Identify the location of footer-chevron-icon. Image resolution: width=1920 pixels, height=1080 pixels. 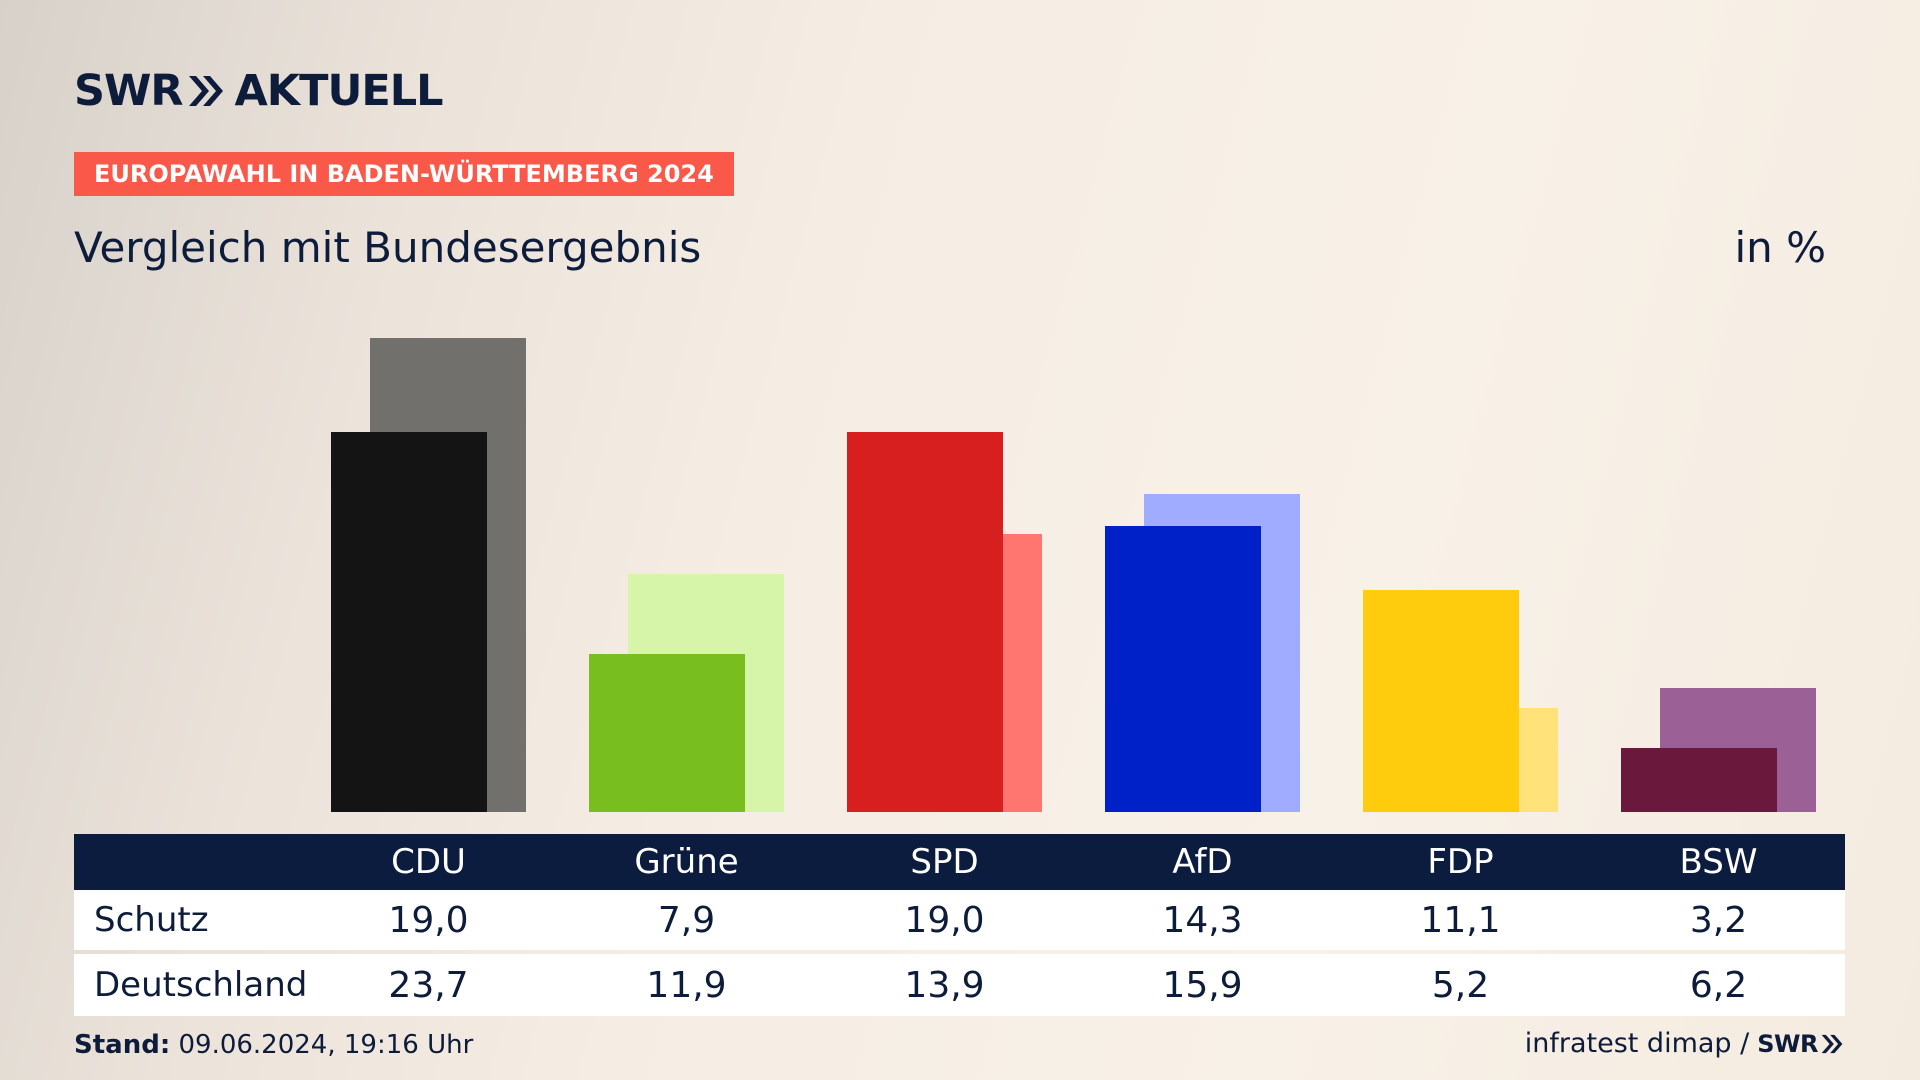
(1832, 1043).